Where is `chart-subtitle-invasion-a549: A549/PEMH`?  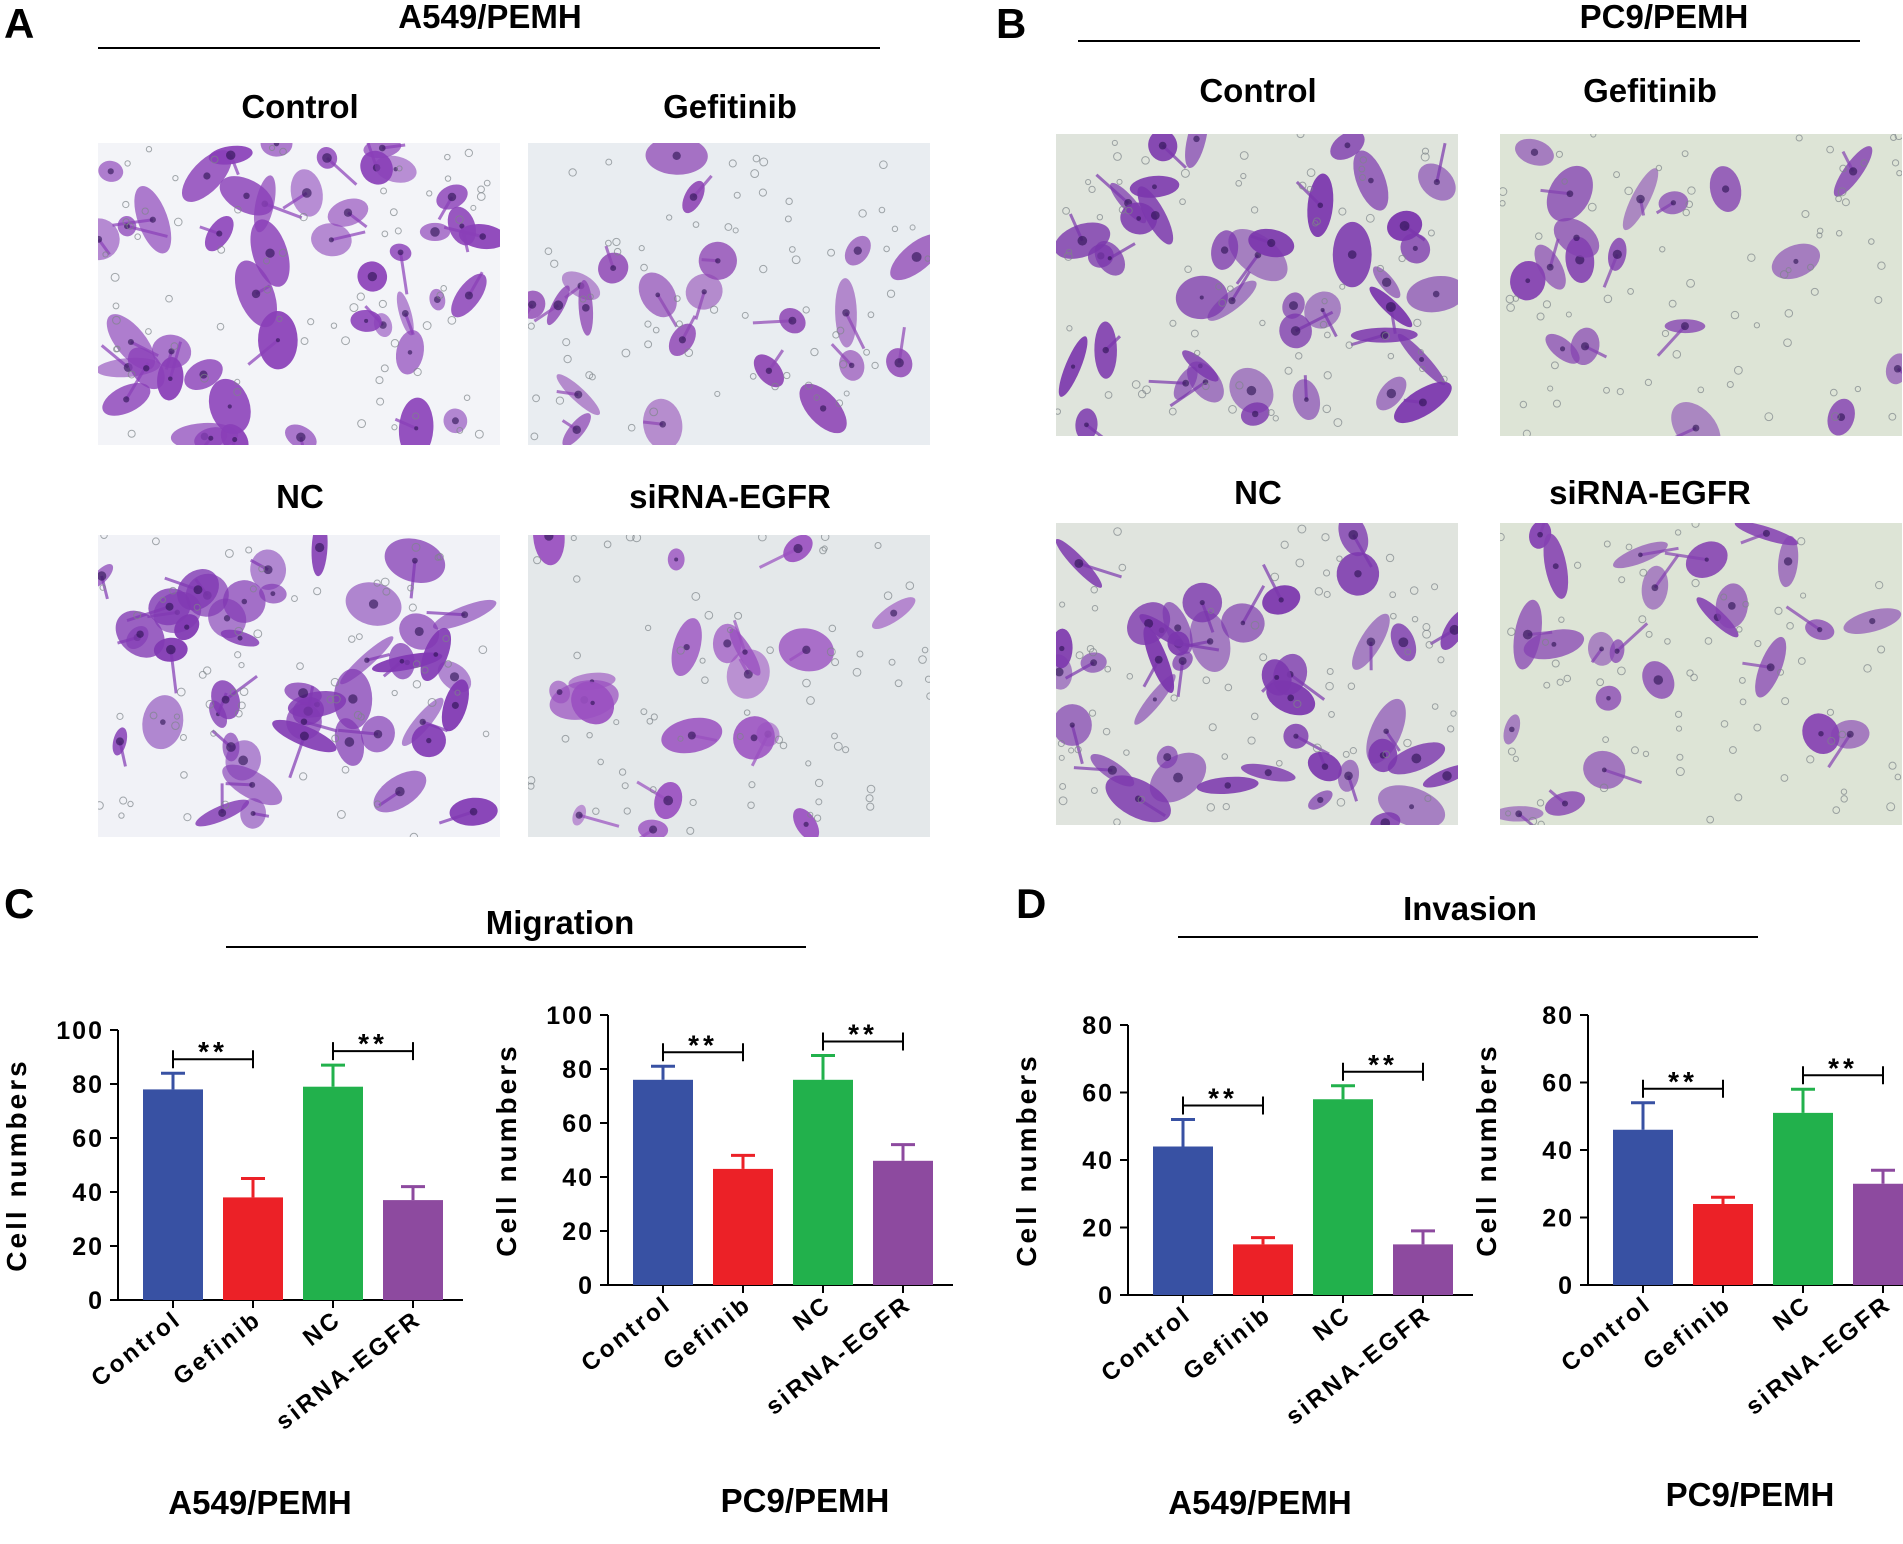 chart-subtitle-invasion-a549: A549/PEMH is located at coordinates (1260, 1502).